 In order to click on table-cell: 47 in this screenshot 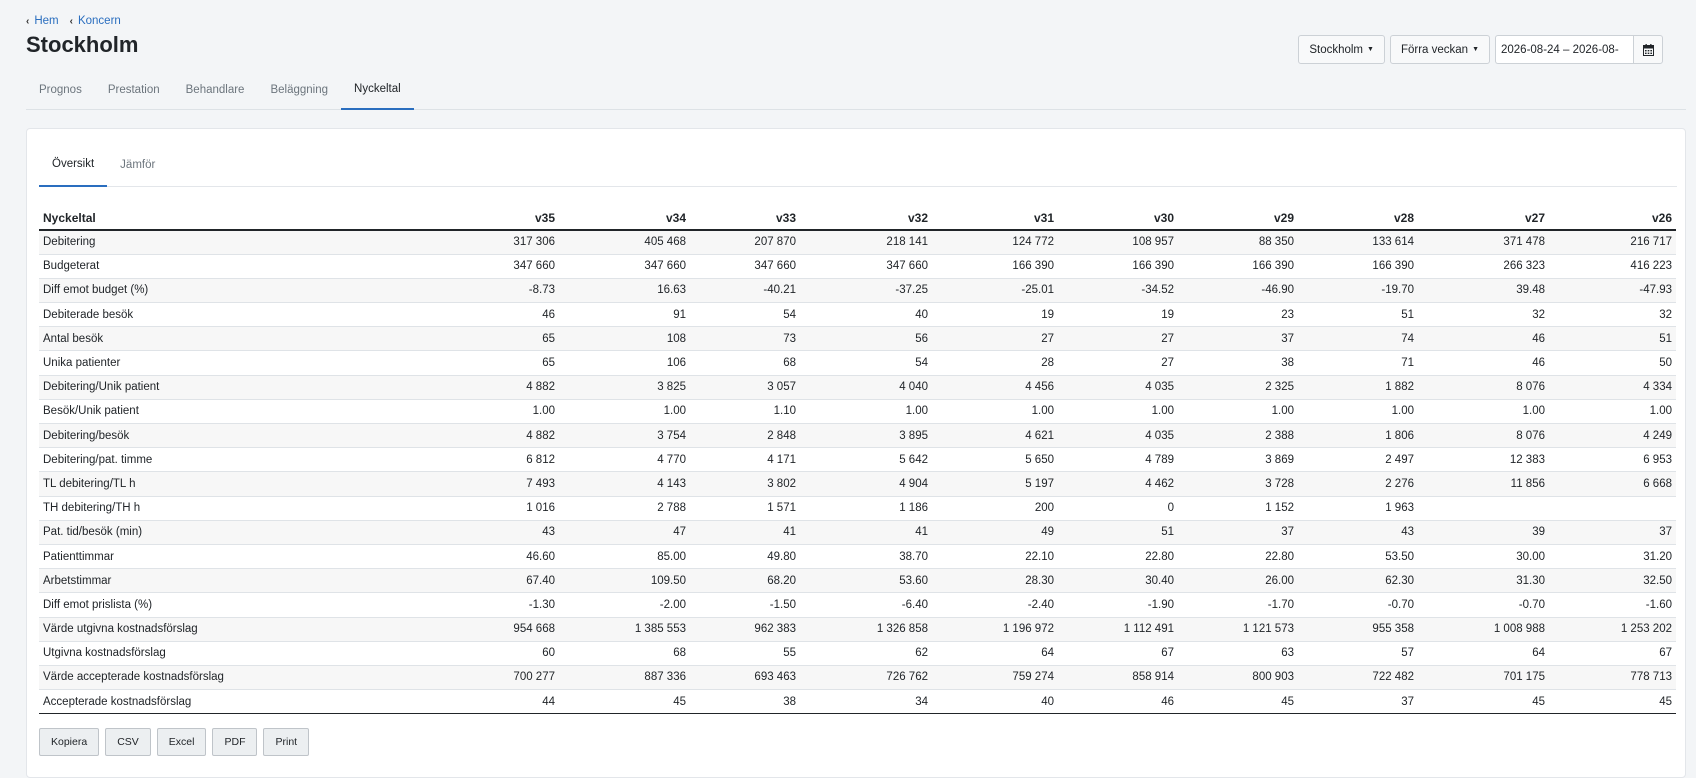, I will do `click(624, 532)`.